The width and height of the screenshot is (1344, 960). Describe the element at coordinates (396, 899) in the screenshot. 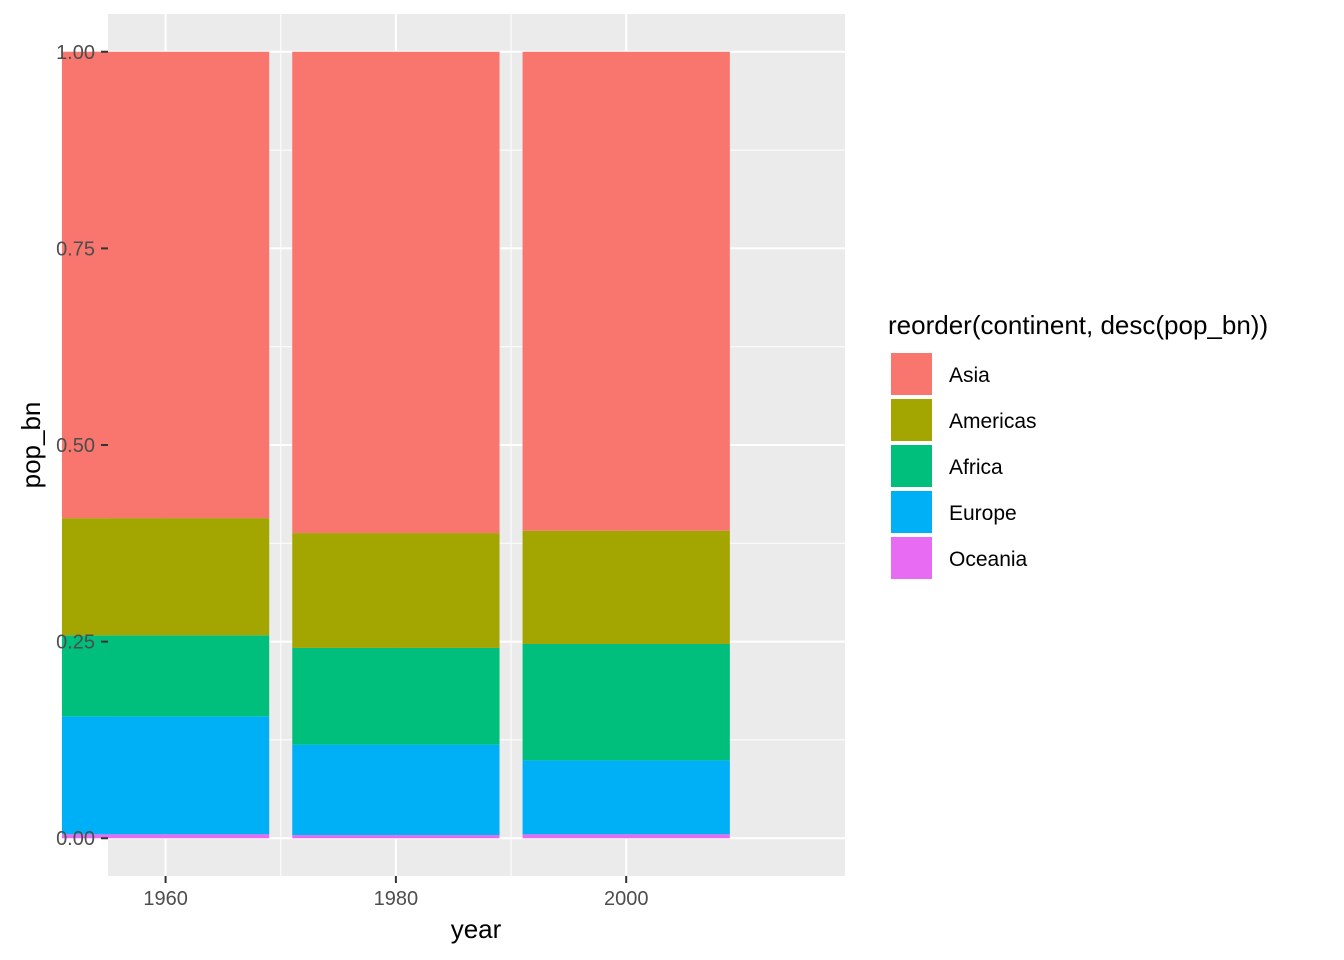

I see `x-tick-label: 1980` at that location.